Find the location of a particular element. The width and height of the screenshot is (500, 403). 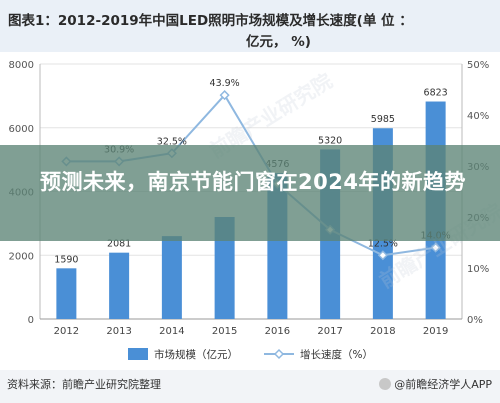

chart-title: 图表1：2012-2019年中国LED照明市场规模及增长速度(单 位 ： is located at coordinates (210, 21).